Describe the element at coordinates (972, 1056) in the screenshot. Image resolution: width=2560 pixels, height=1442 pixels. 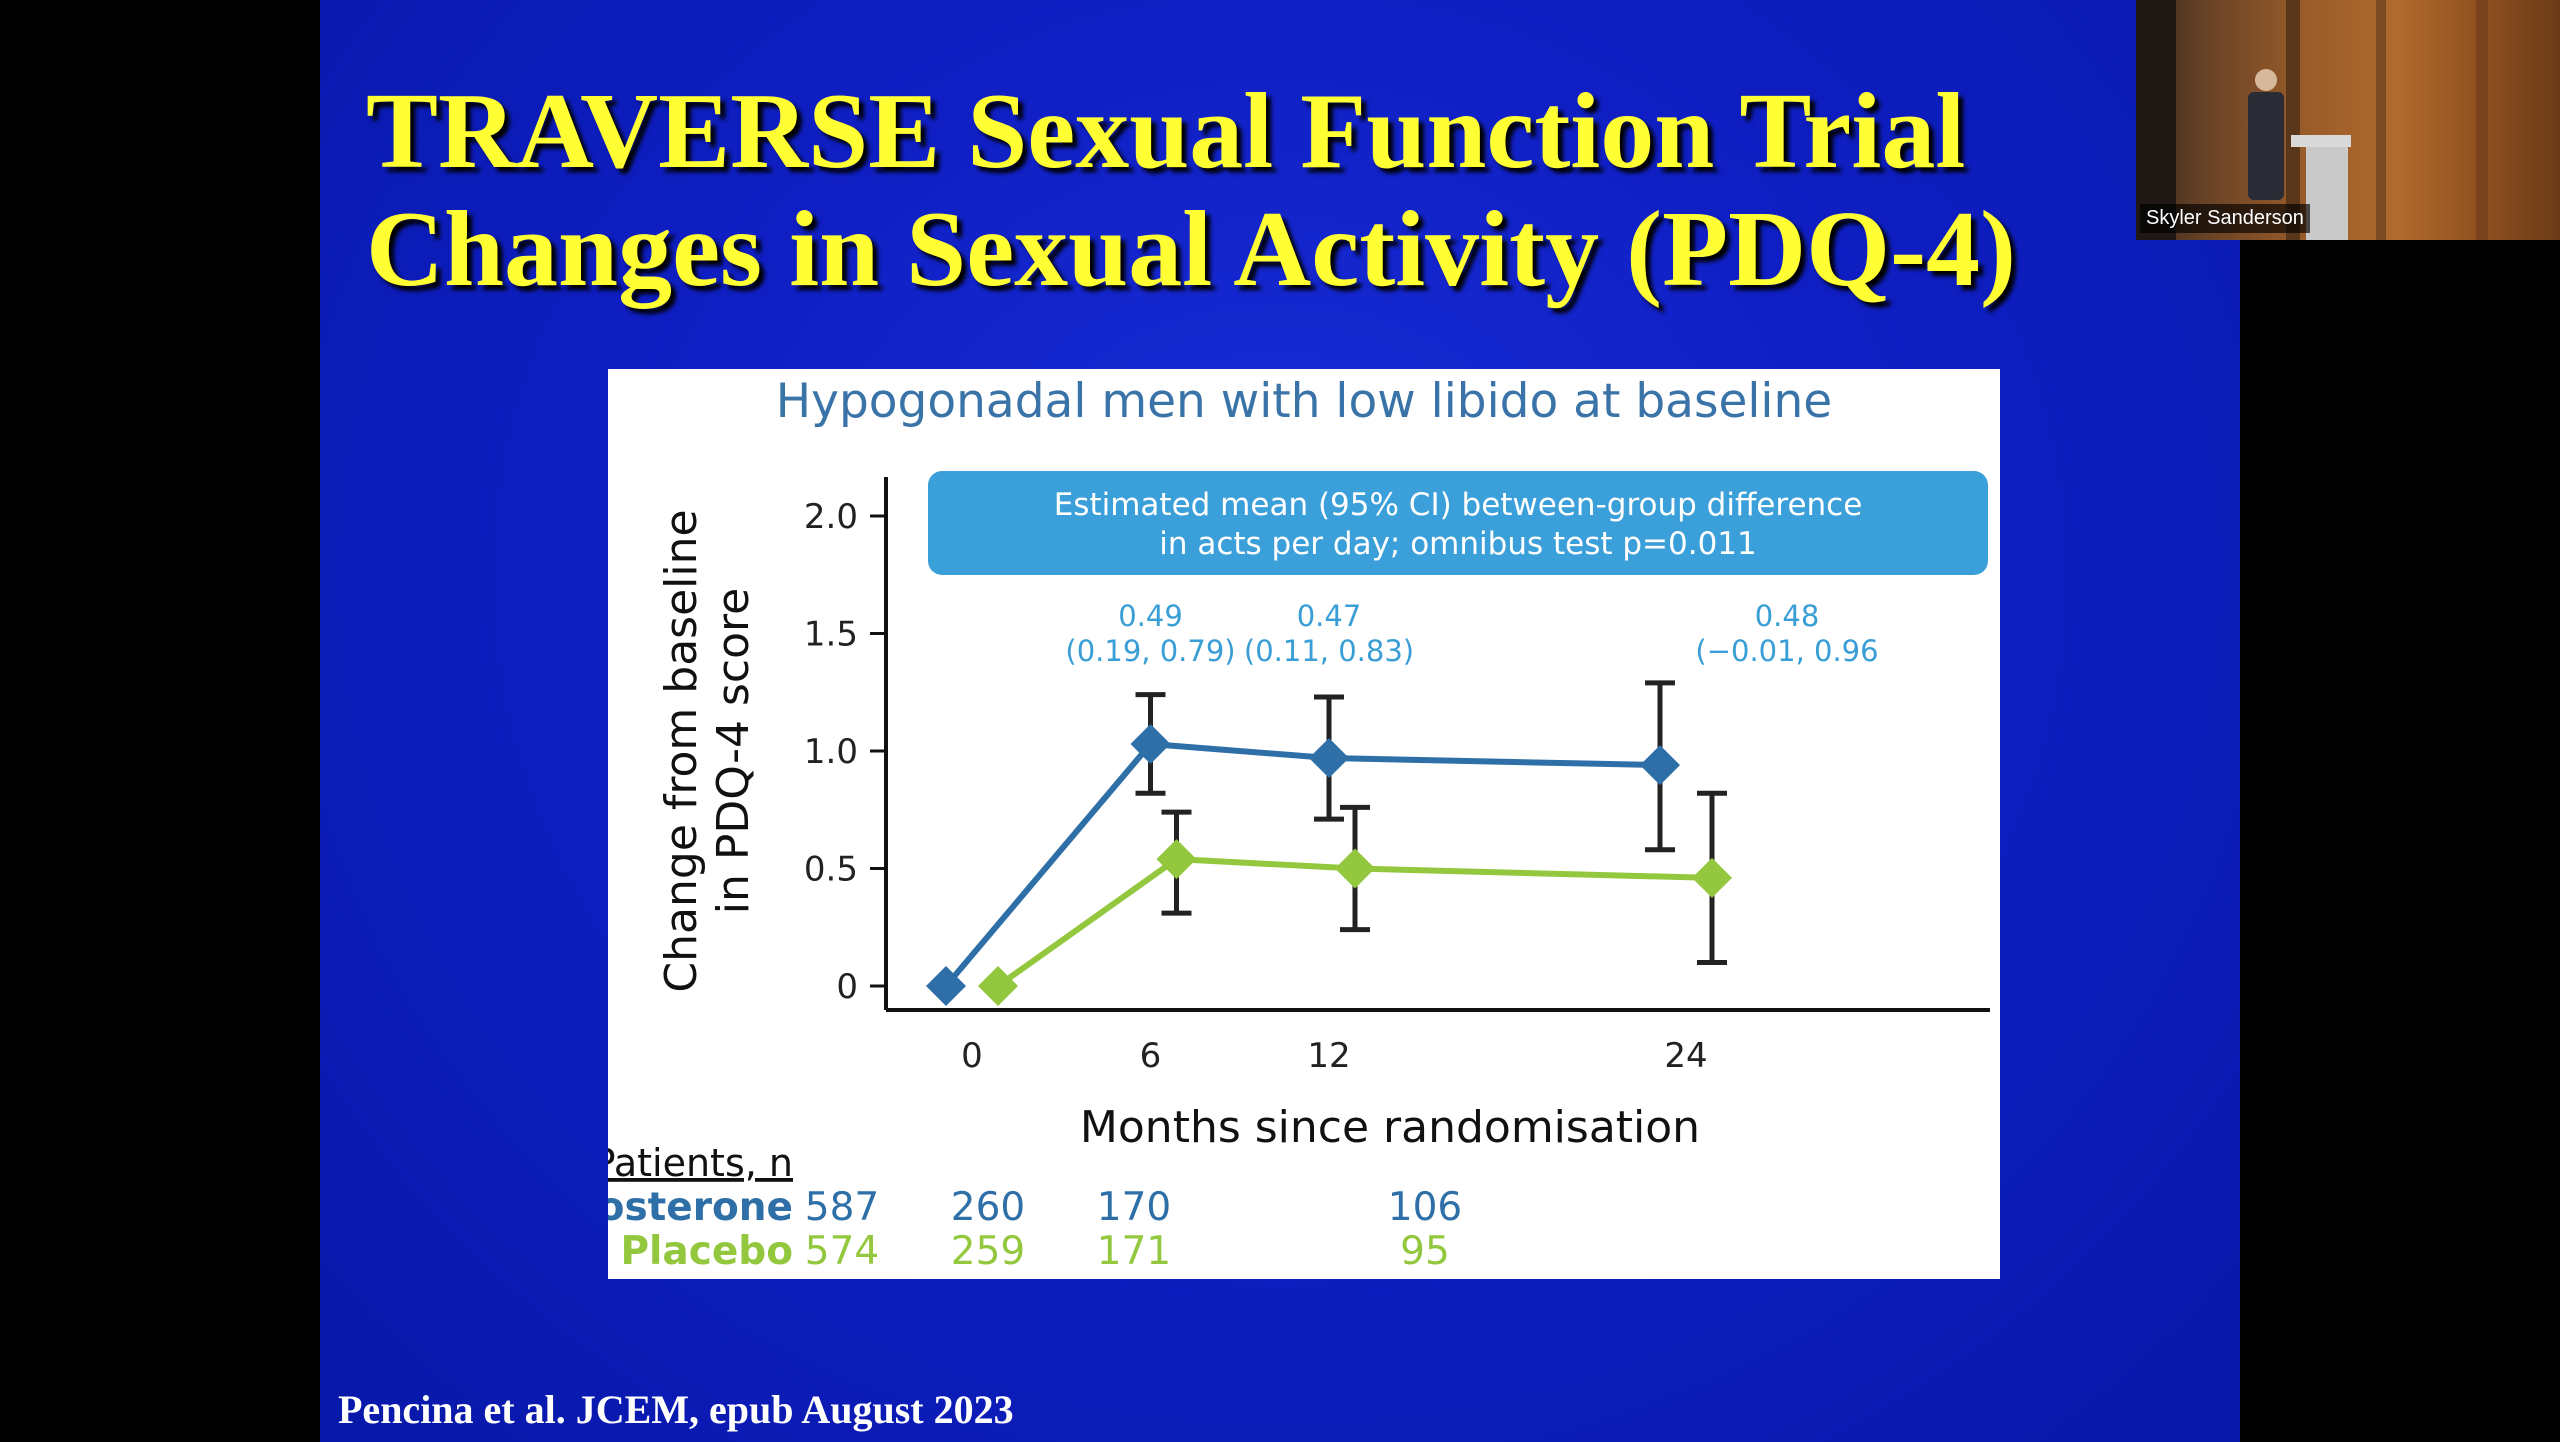
I see `x-tick-label: 0` at that location.